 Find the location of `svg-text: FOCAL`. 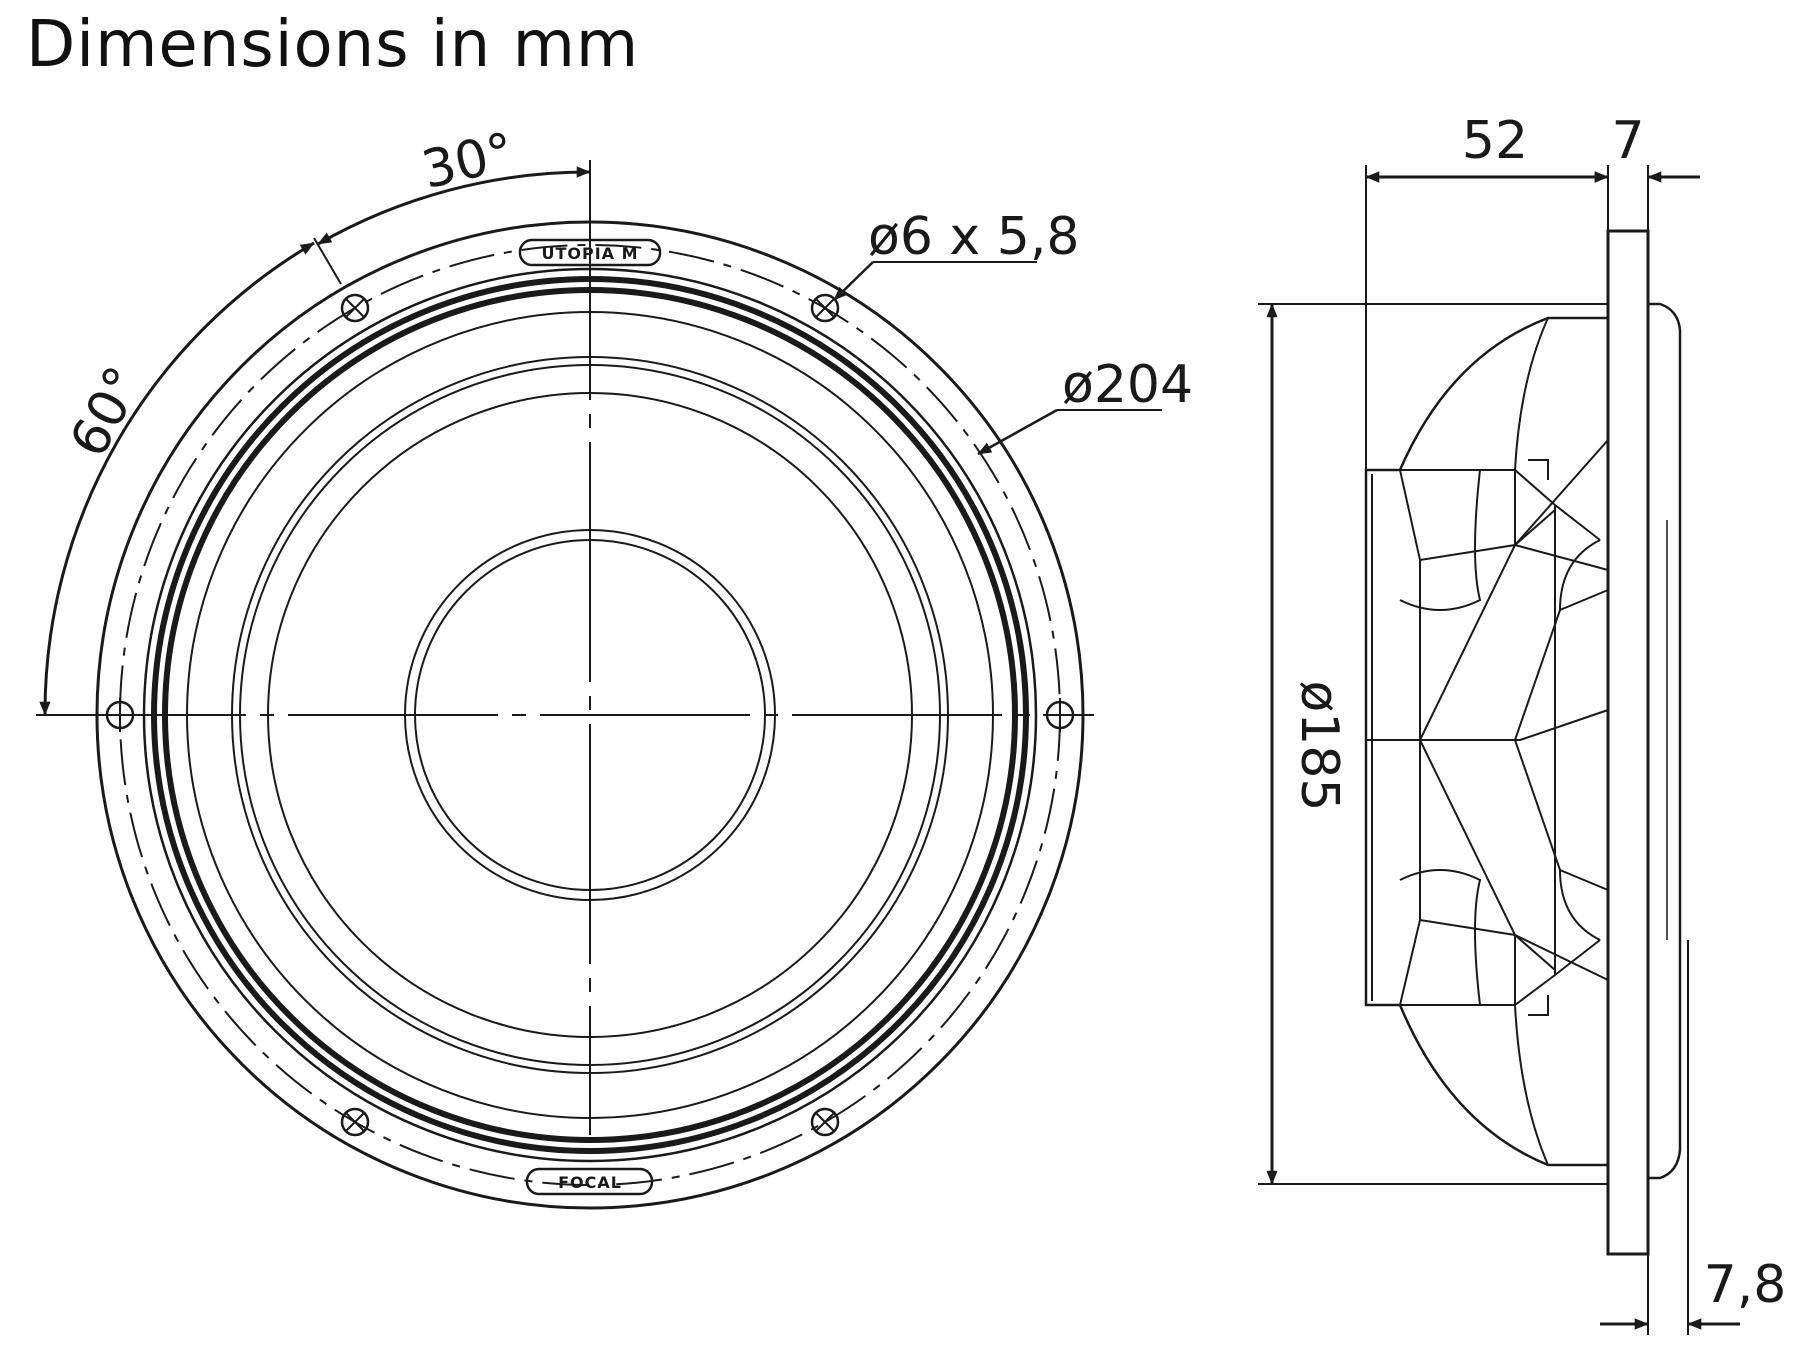

svg-text: FOCAL is located at coordinates (590, 1182).